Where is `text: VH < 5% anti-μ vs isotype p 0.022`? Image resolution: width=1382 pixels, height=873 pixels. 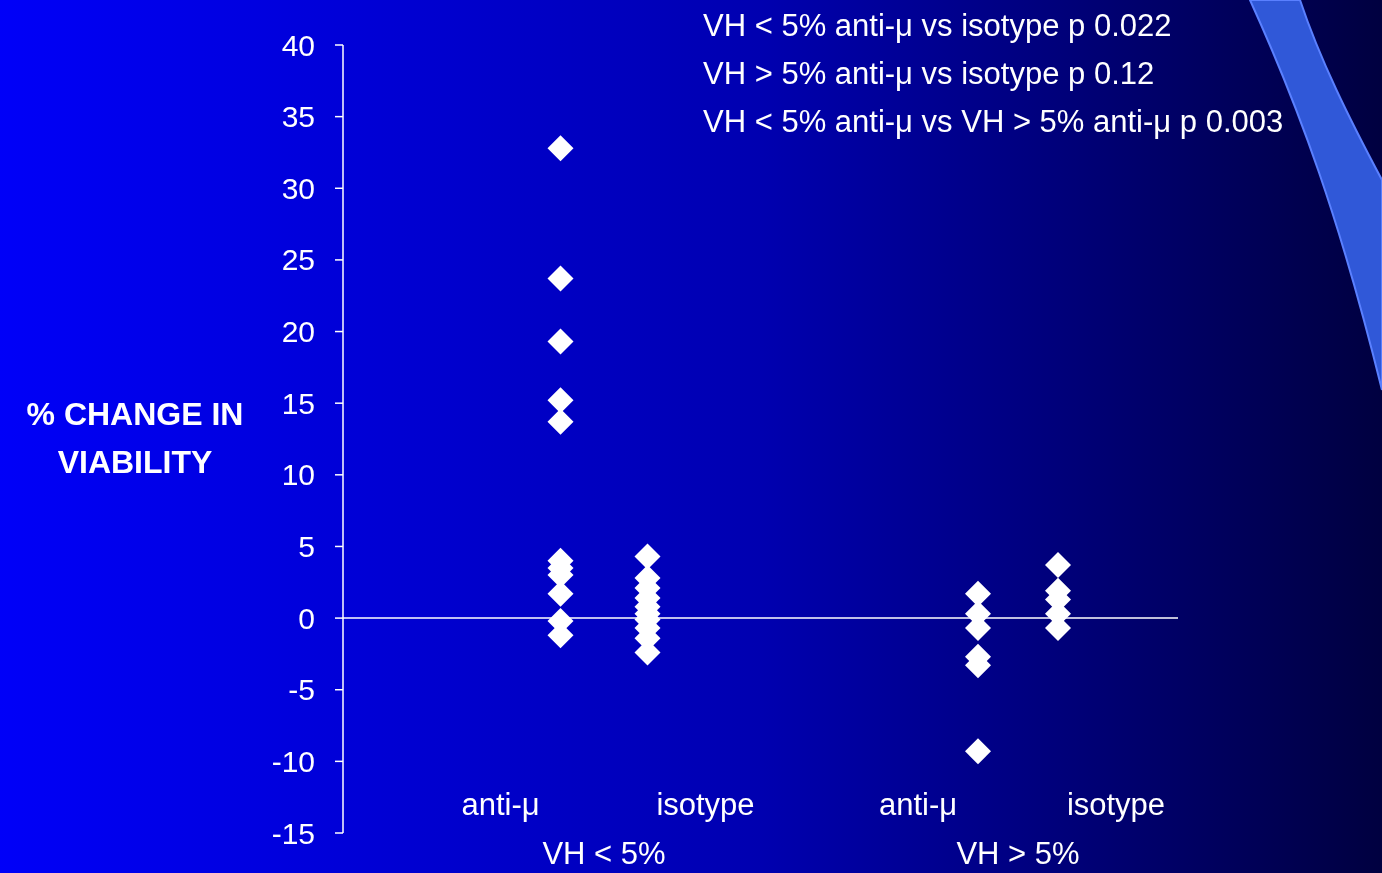 text: VH < 5% anti-μ vs isotype p 0.022 is located at coordinates (937, 25).